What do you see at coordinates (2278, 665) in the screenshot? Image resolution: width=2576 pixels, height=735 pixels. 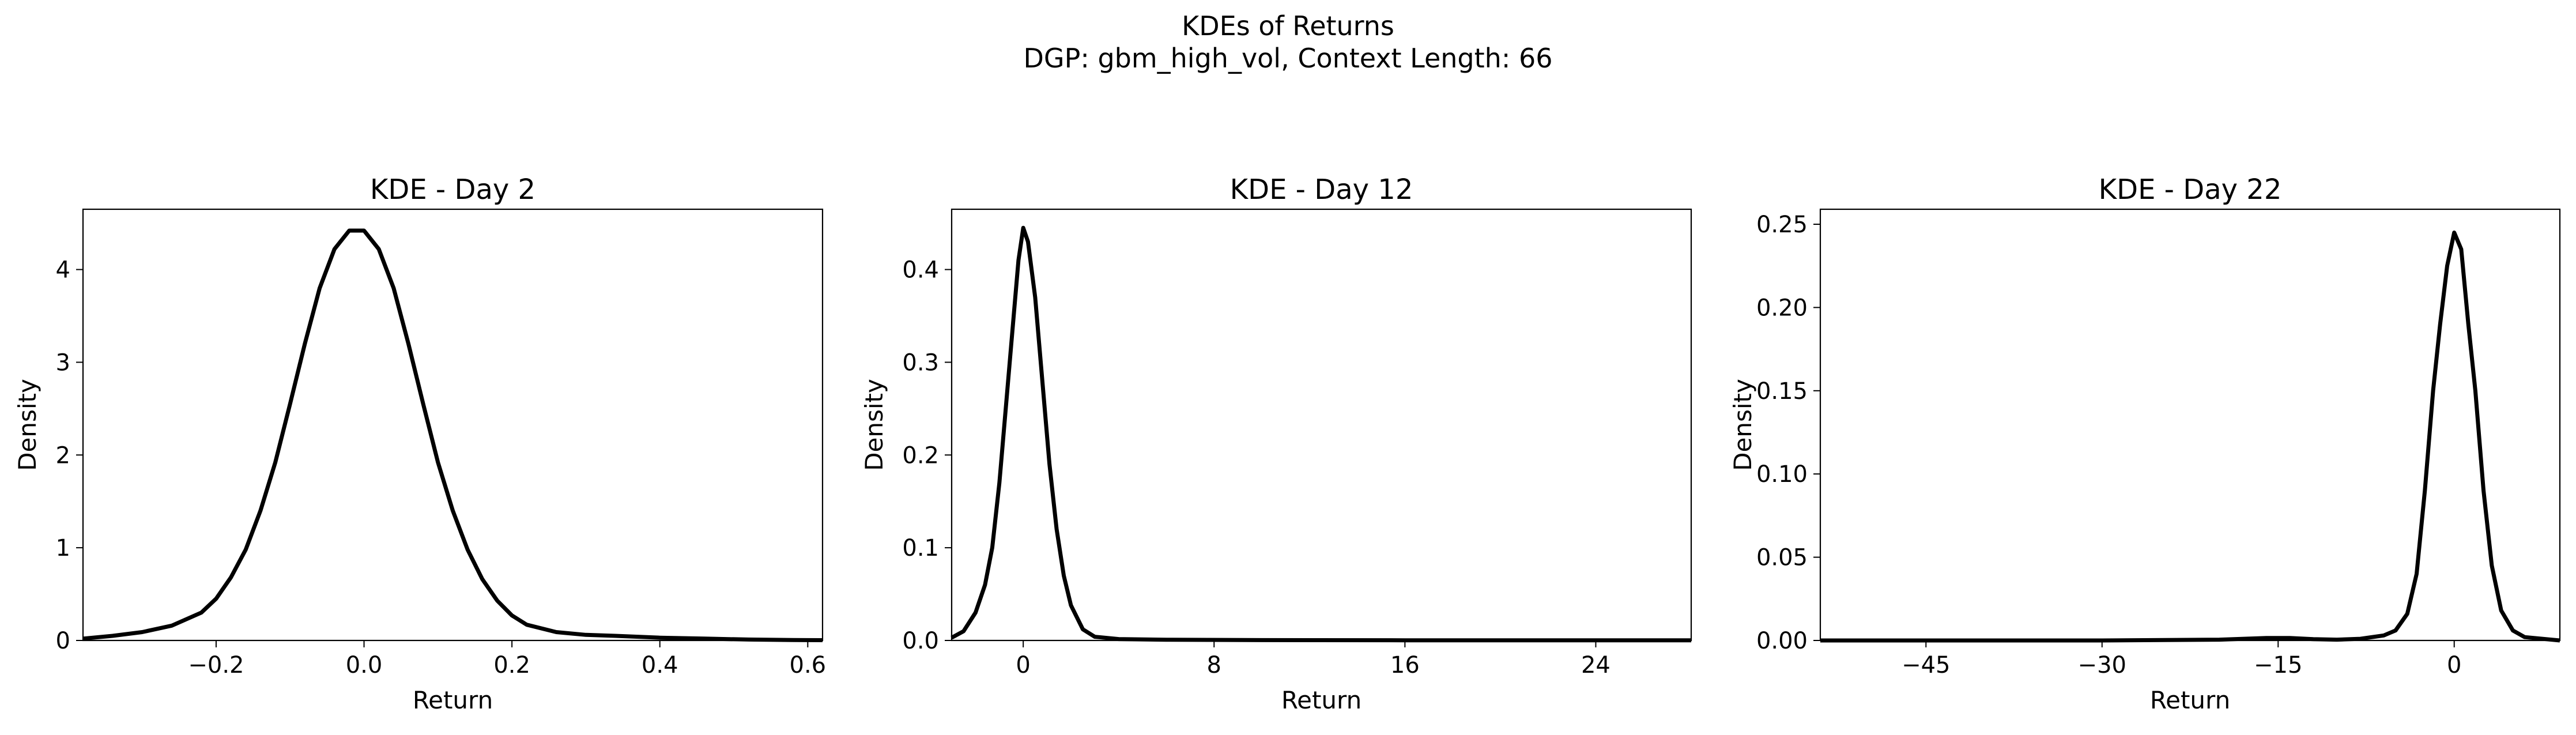 I see `x-tick-label: −15` at bounding box center [2278, 665].